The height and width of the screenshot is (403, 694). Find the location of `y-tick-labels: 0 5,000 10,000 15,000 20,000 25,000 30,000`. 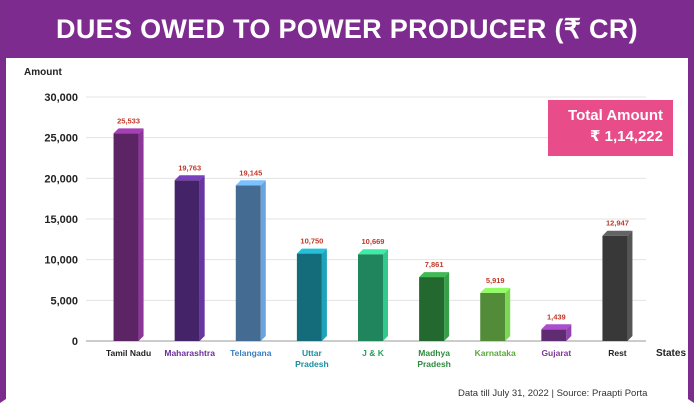

y-tick-labels: 0 5,000 10,000 15,000 20,000 25,000 30,000 is located at coordinates (61, 220).